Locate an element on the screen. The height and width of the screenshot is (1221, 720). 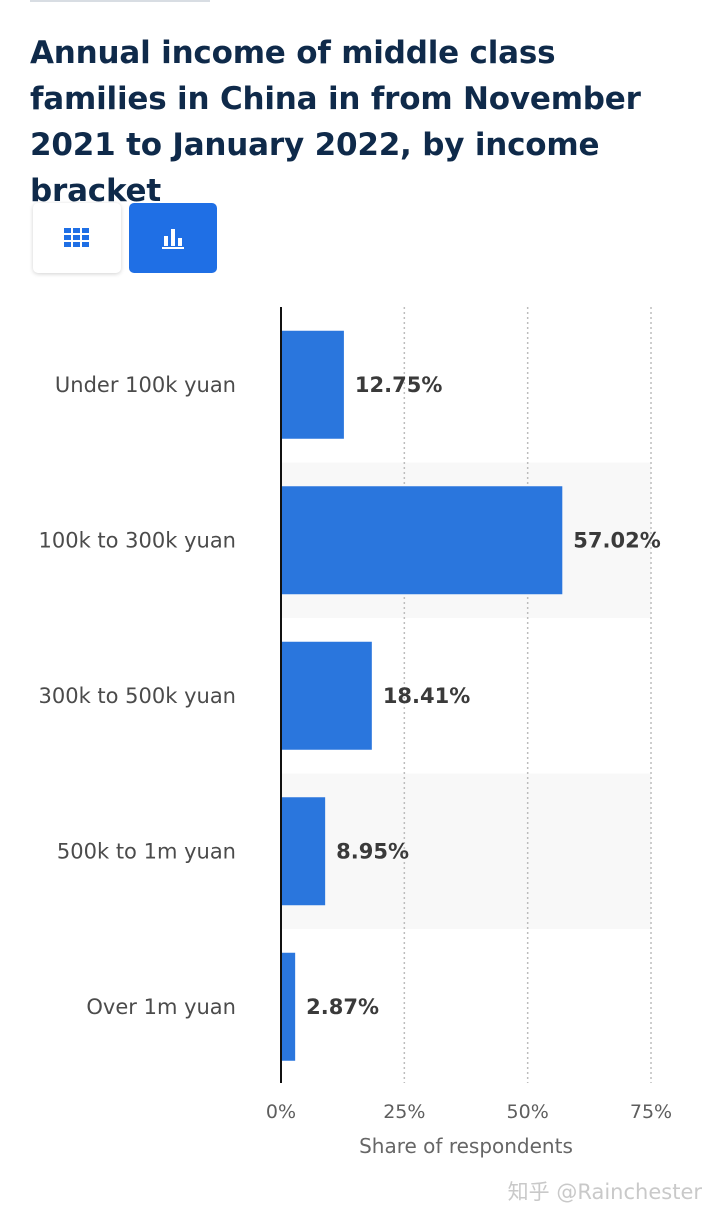
table-view-button is located at coordinates (77, 238).